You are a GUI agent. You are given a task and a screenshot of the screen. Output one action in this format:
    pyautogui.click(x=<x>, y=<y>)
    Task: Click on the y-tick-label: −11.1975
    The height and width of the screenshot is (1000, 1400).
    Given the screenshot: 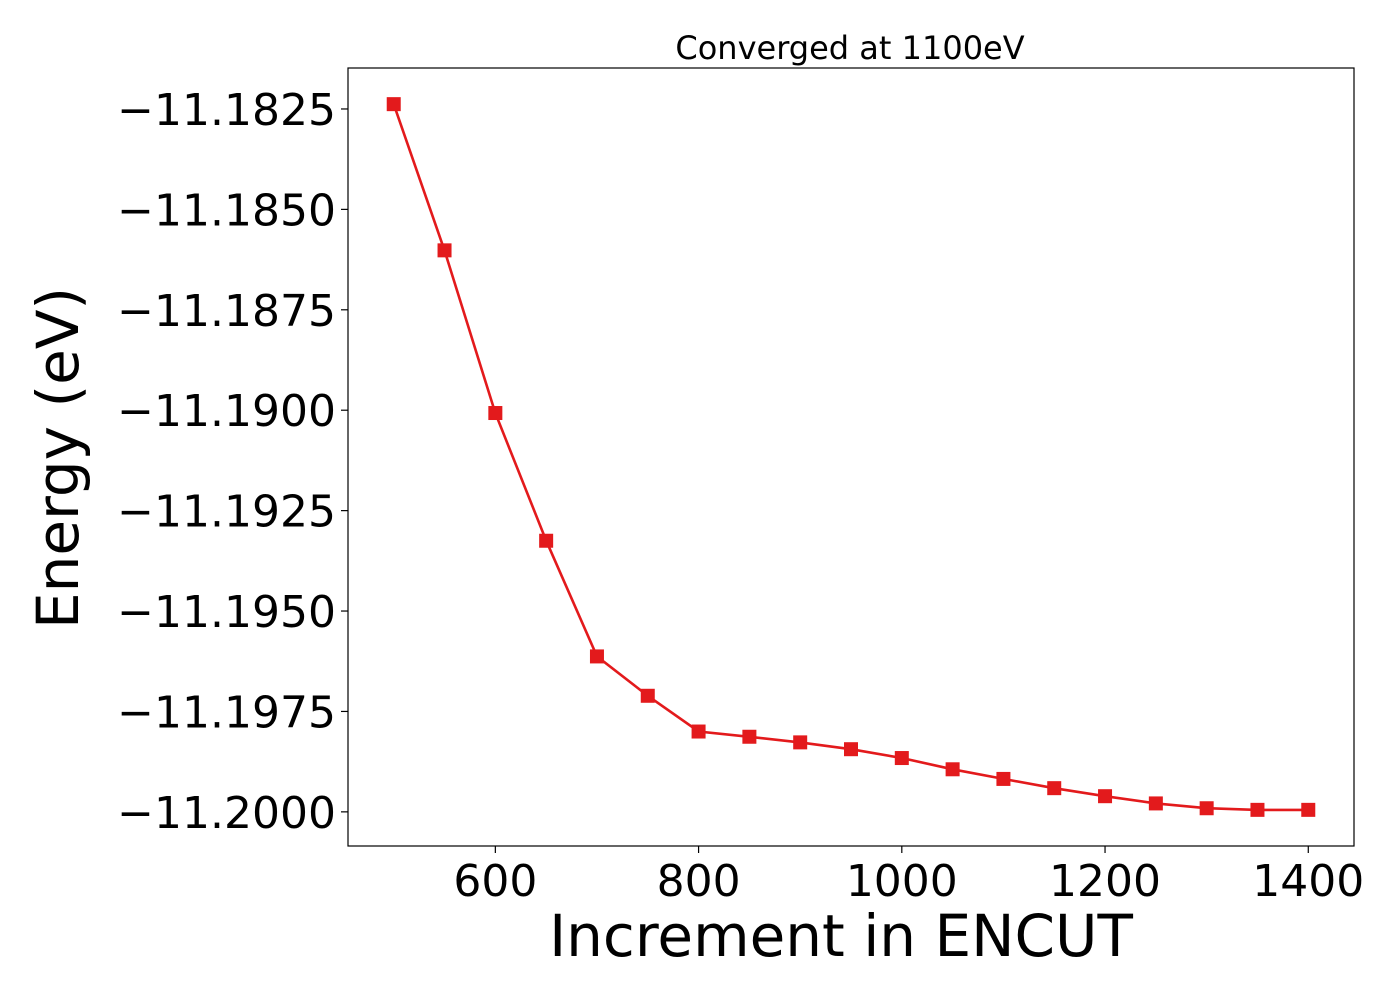 What is the action you would take?
    pyautogui.click(x=226, y=712)
    